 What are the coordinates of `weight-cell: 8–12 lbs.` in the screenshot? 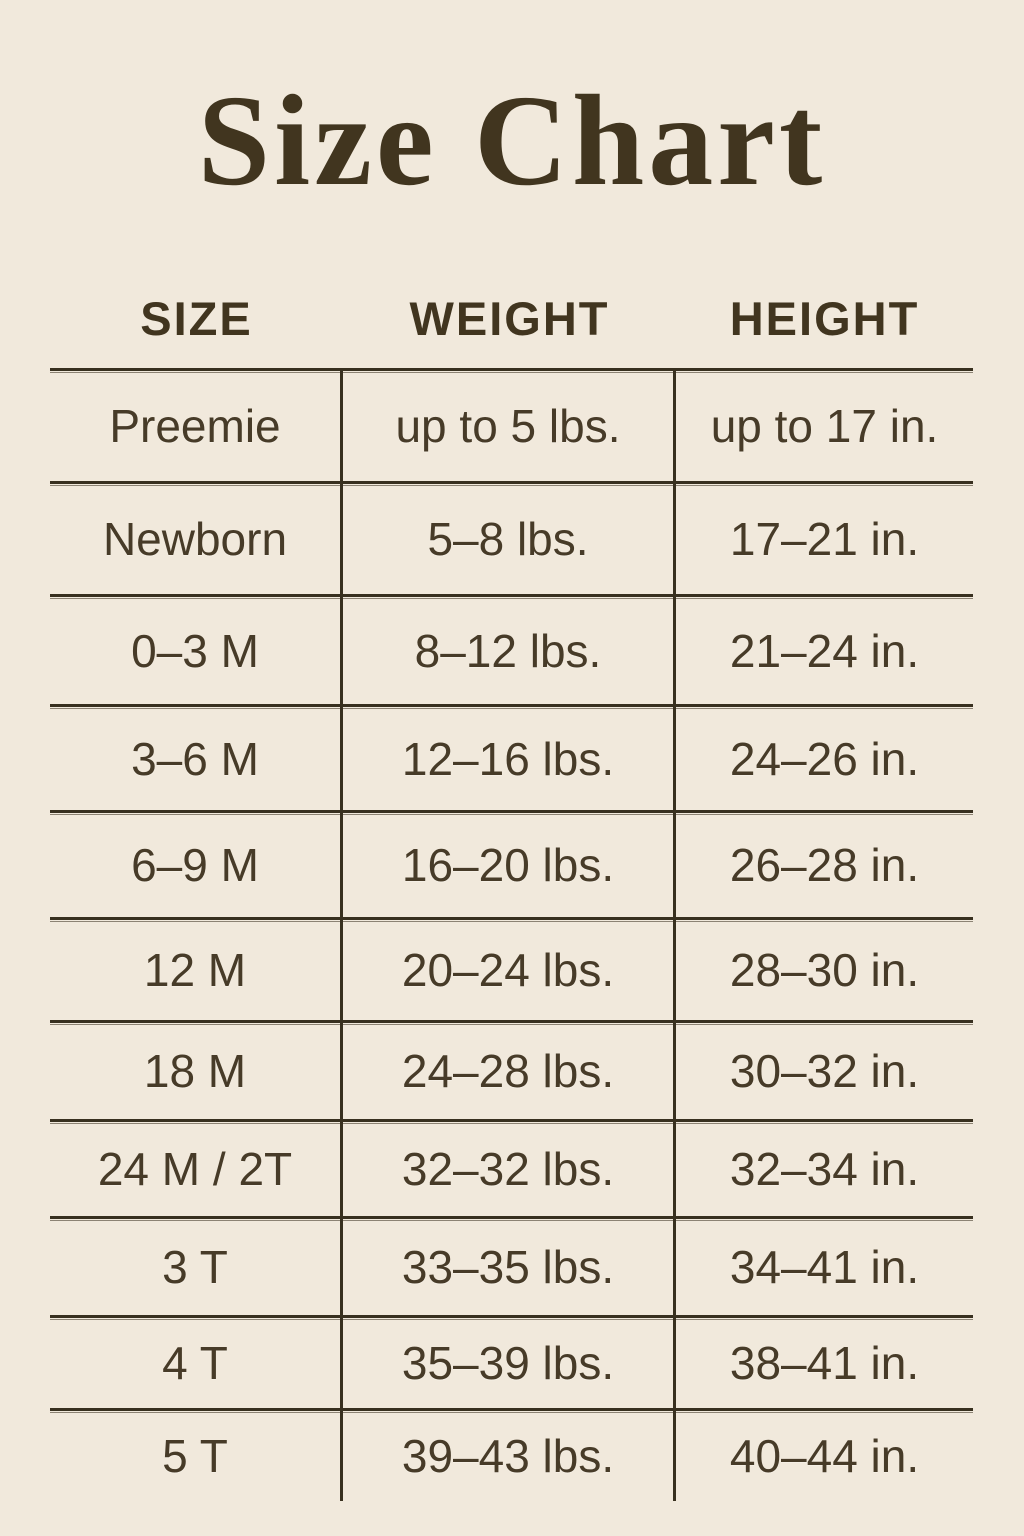 It's located at (509, 650).